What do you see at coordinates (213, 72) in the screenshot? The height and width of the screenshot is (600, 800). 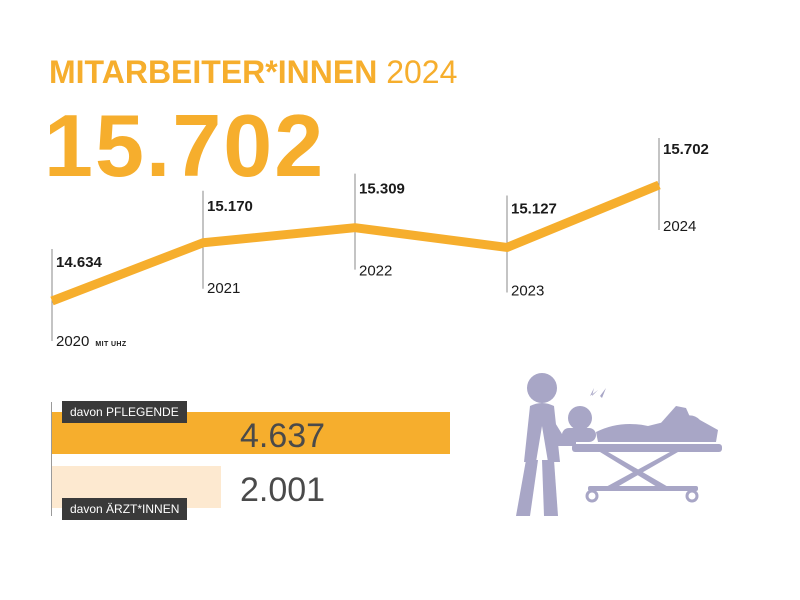 I see `title-text: MITARBEITER*INNEN` at bounding box center [213, 72].